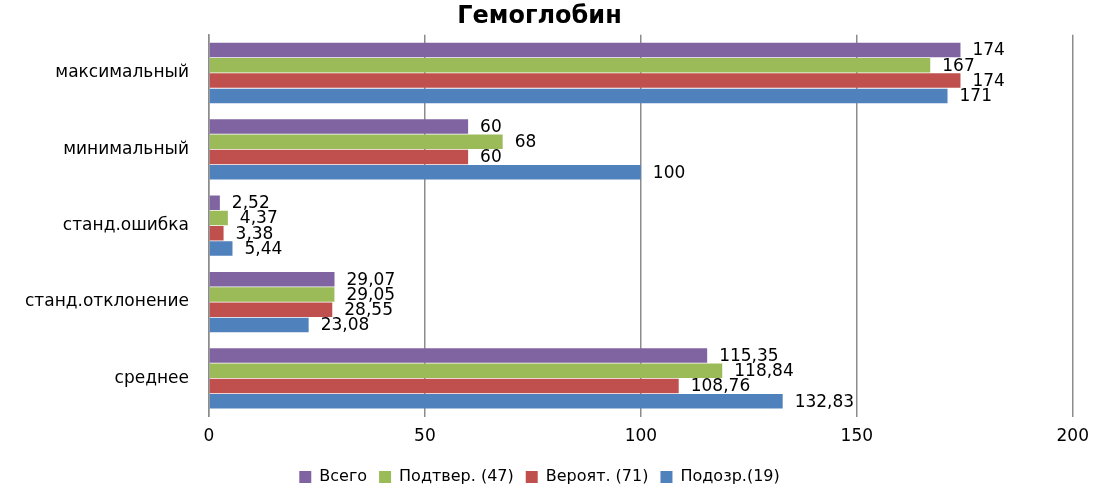 The width and height of the screenshot is (1099, 495). Describe the element at coordinates (1072, 435) in the screenshot. I see `x-tick-label: 200` at that location.